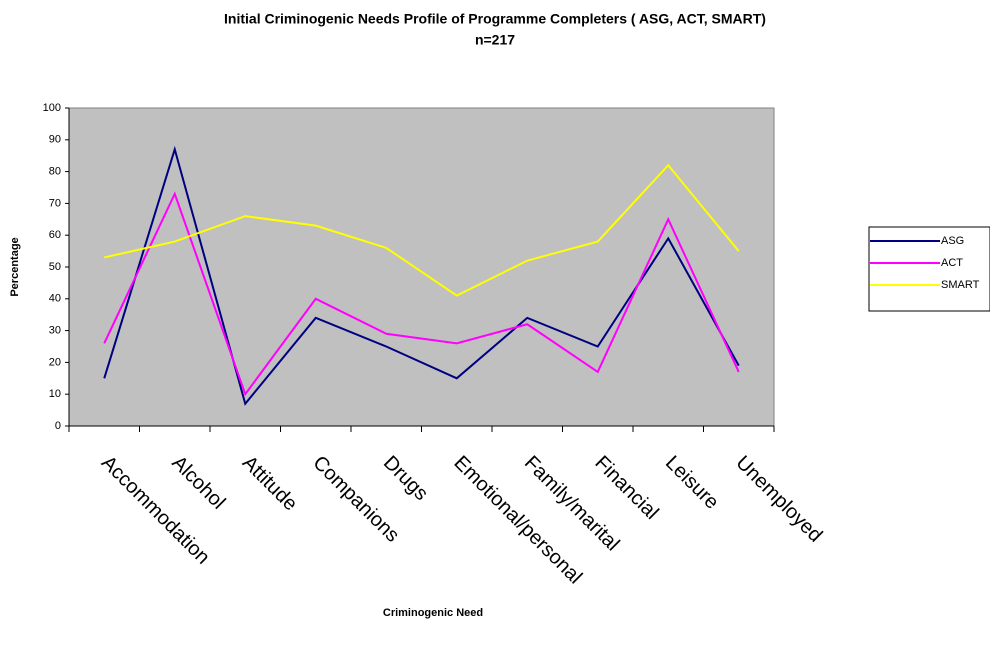 The image size is (990, 647). I want to click on legend-label: SMART, so click(960, 285).